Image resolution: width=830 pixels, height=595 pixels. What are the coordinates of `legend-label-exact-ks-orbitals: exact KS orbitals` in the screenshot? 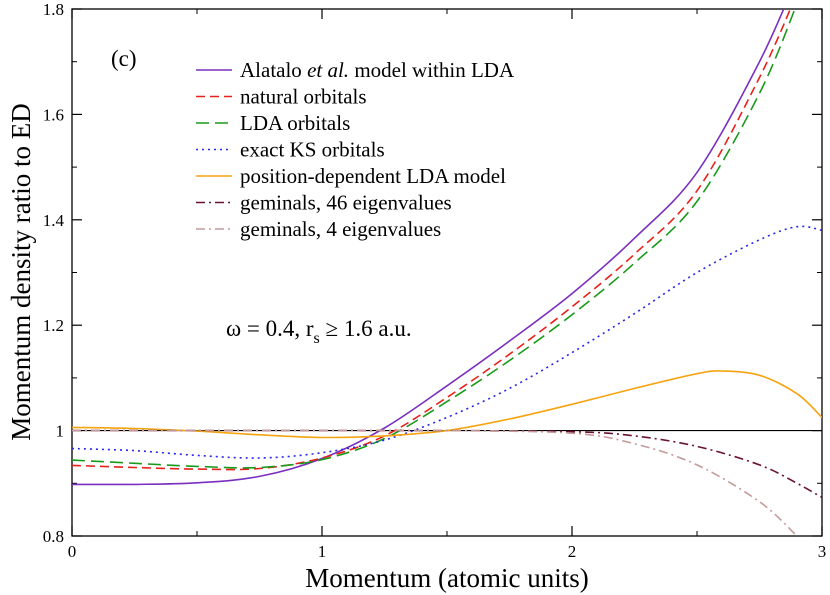 It's located at (312, 150).